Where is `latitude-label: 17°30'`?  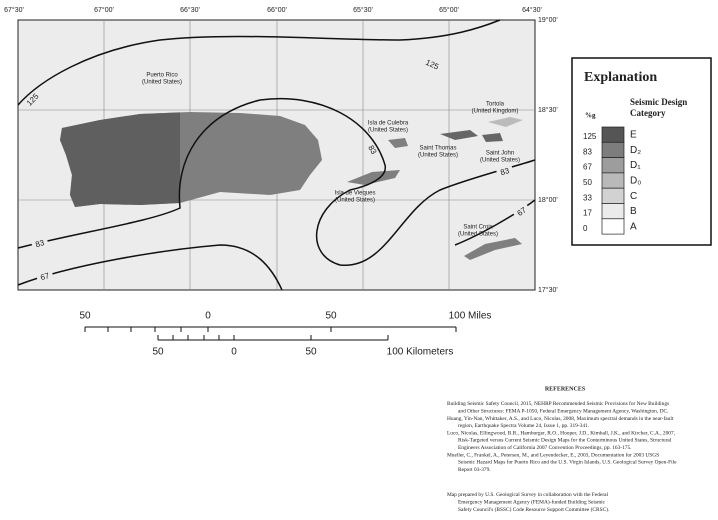 latitude-label: 17°30' is located at coordinates (548, 290).